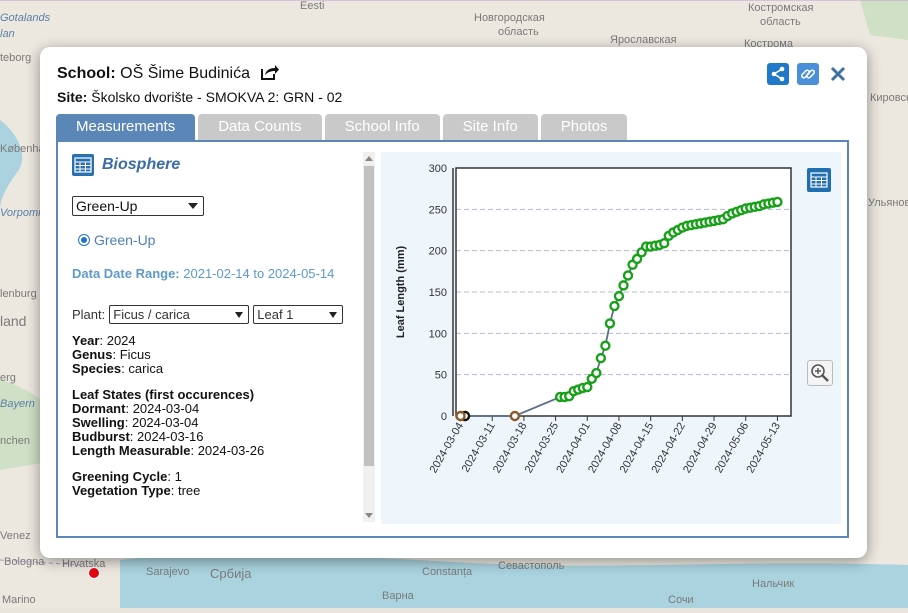  What do you see at coordinates (92, 354) in the screenshot?
I see `genus-label: Genus` at bounding box center [92, 354].